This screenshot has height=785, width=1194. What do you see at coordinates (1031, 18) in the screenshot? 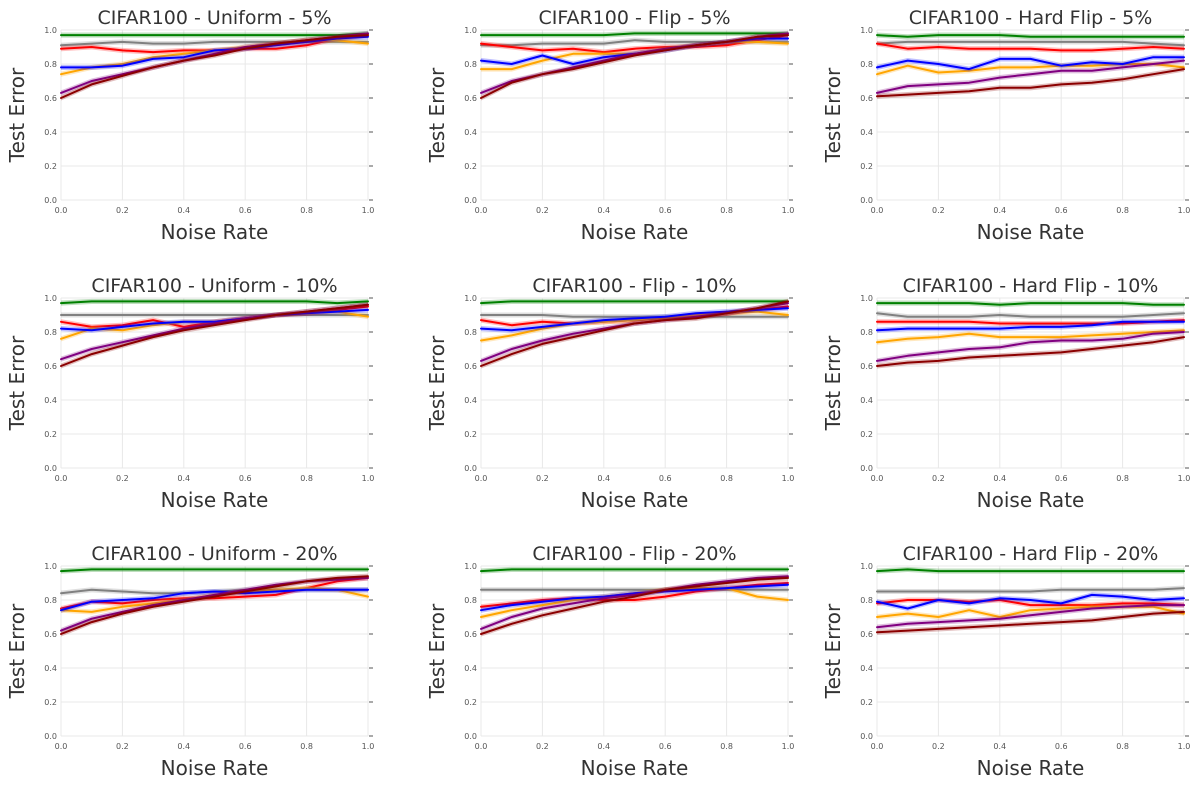
I see `chart-title: CIFAR100 - Hard Flip - 5%` at bounding box center [1031, 18].